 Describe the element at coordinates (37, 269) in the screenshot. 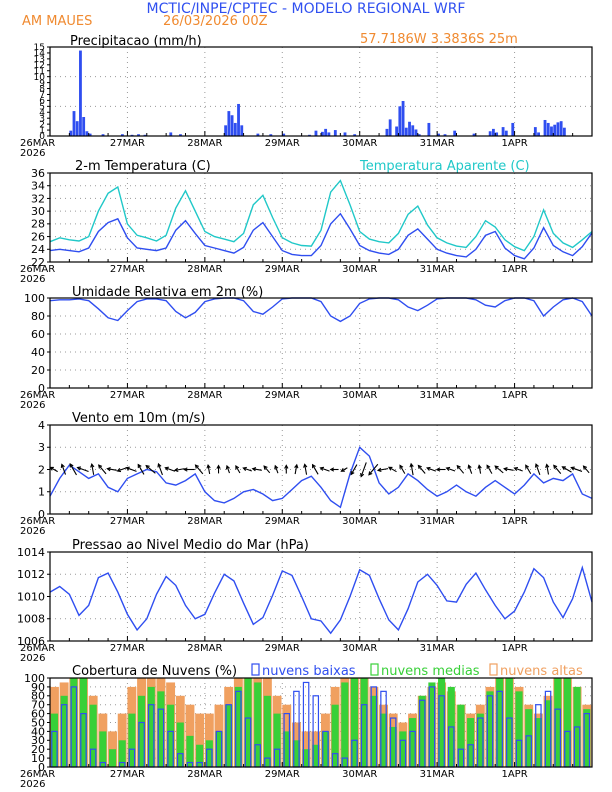

I see `temp-xtick-label: 26MAR` at that location.